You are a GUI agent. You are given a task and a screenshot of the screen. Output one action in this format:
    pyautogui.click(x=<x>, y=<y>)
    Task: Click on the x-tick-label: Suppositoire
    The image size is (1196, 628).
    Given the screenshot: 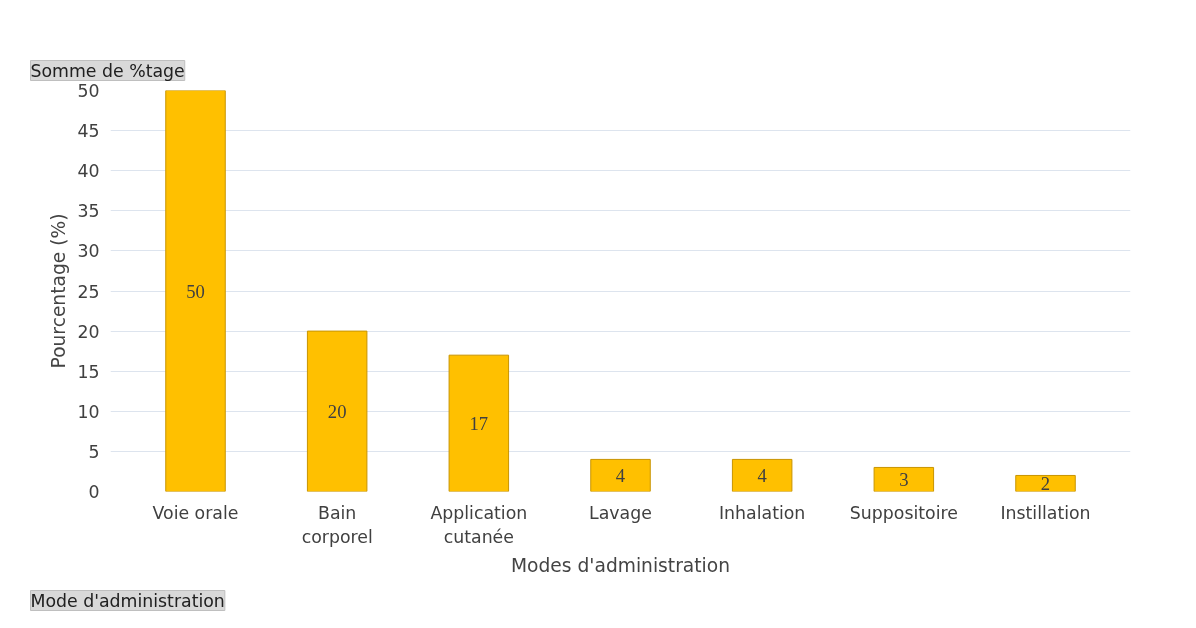 What is the action you would take?
    pyautogui.click(x=903, y=512)
    